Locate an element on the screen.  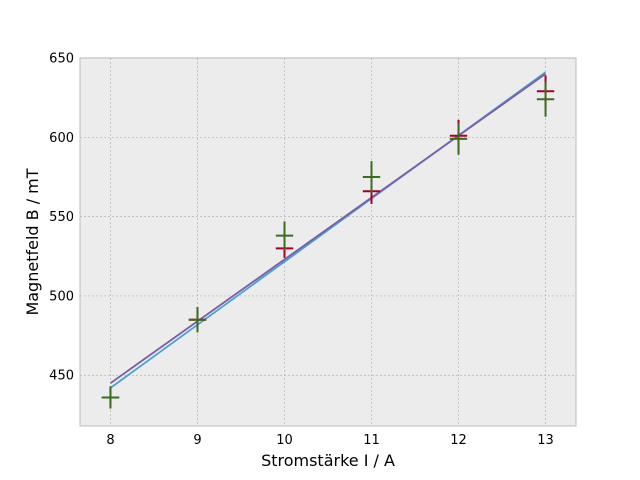
y-tick-label: 550 is located at coordinates (61, 217).